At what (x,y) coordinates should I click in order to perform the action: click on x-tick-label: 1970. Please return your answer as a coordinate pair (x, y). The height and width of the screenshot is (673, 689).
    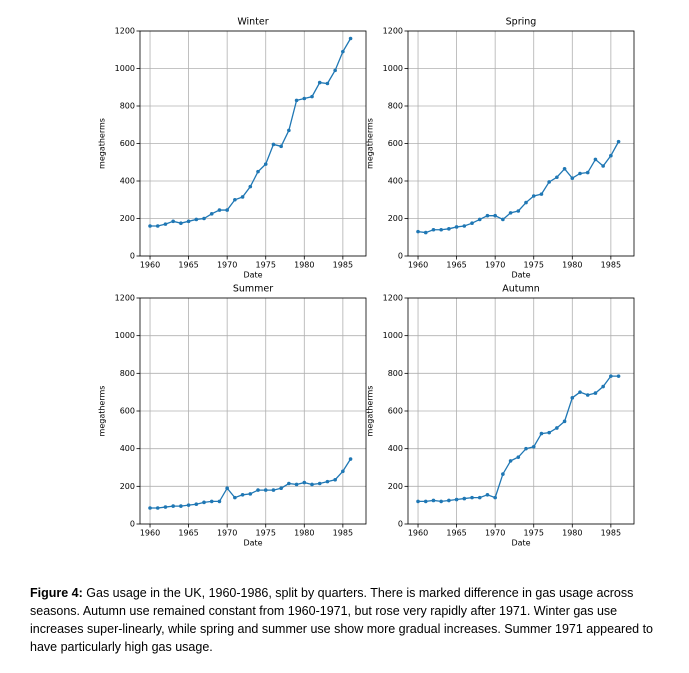
    Looking at the image, I should click on (227, 533).